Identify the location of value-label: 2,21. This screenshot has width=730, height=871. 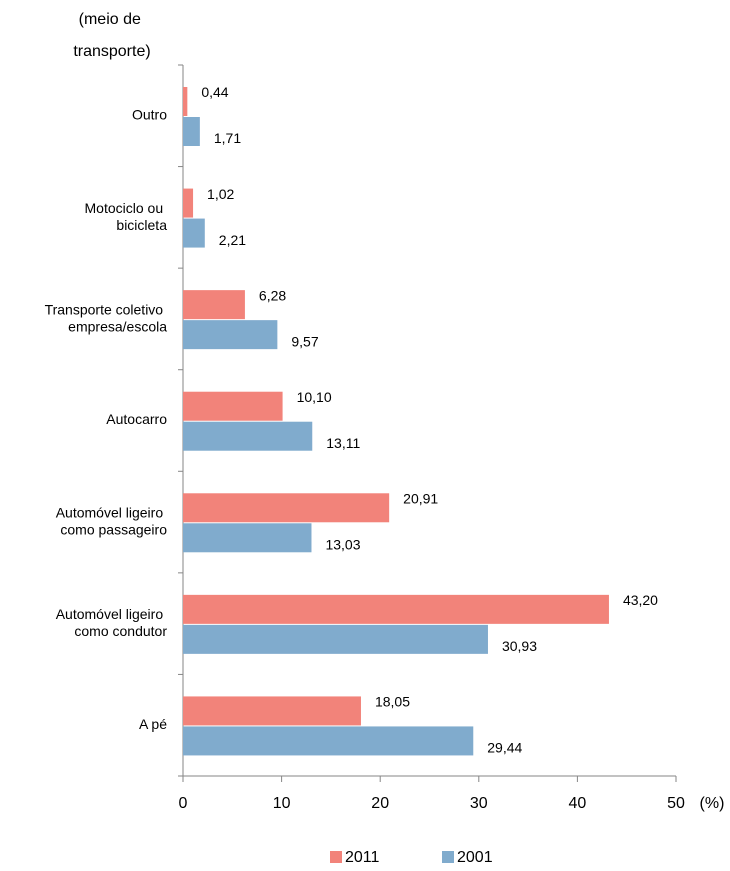
(232, 240).